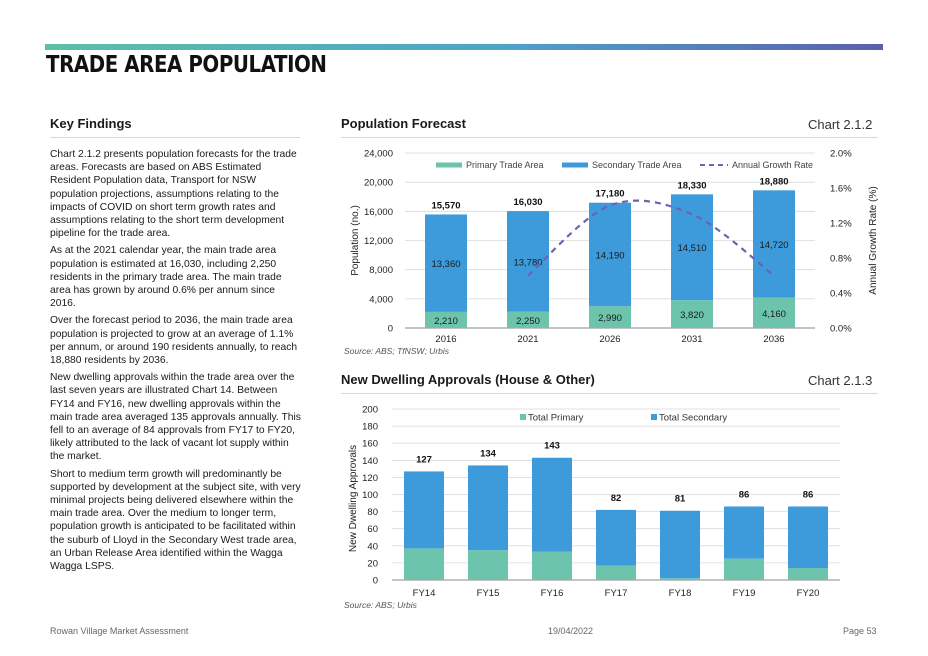 The image size is (928, 656). What do you see at coordinates (378, 241) in the screenshot?
I see `y-tick-label: 12,000` at bounding box center [378, 241].